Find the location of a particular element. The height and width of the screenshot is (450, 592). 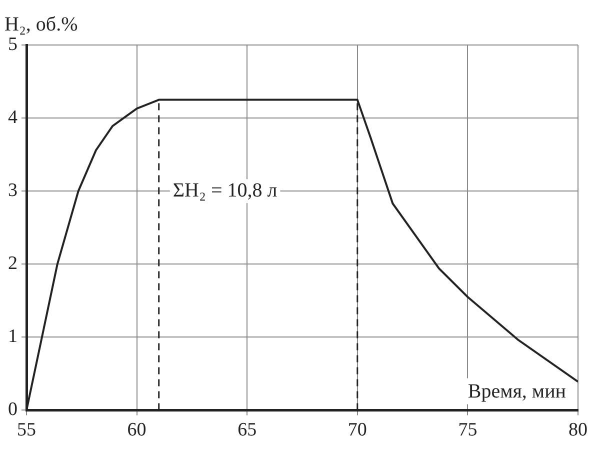

y-axis-title: H₂, об.% is located at coordinates (41, 24).